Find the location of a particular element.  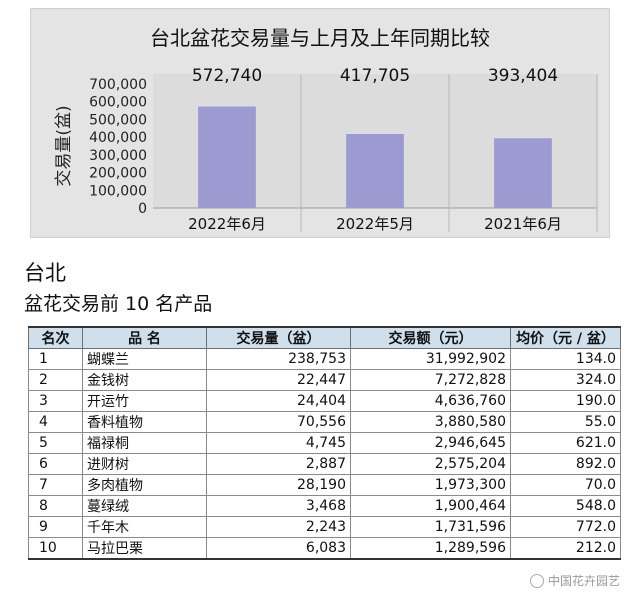

rank-cell: 4 is located at coordinates (55, 422).